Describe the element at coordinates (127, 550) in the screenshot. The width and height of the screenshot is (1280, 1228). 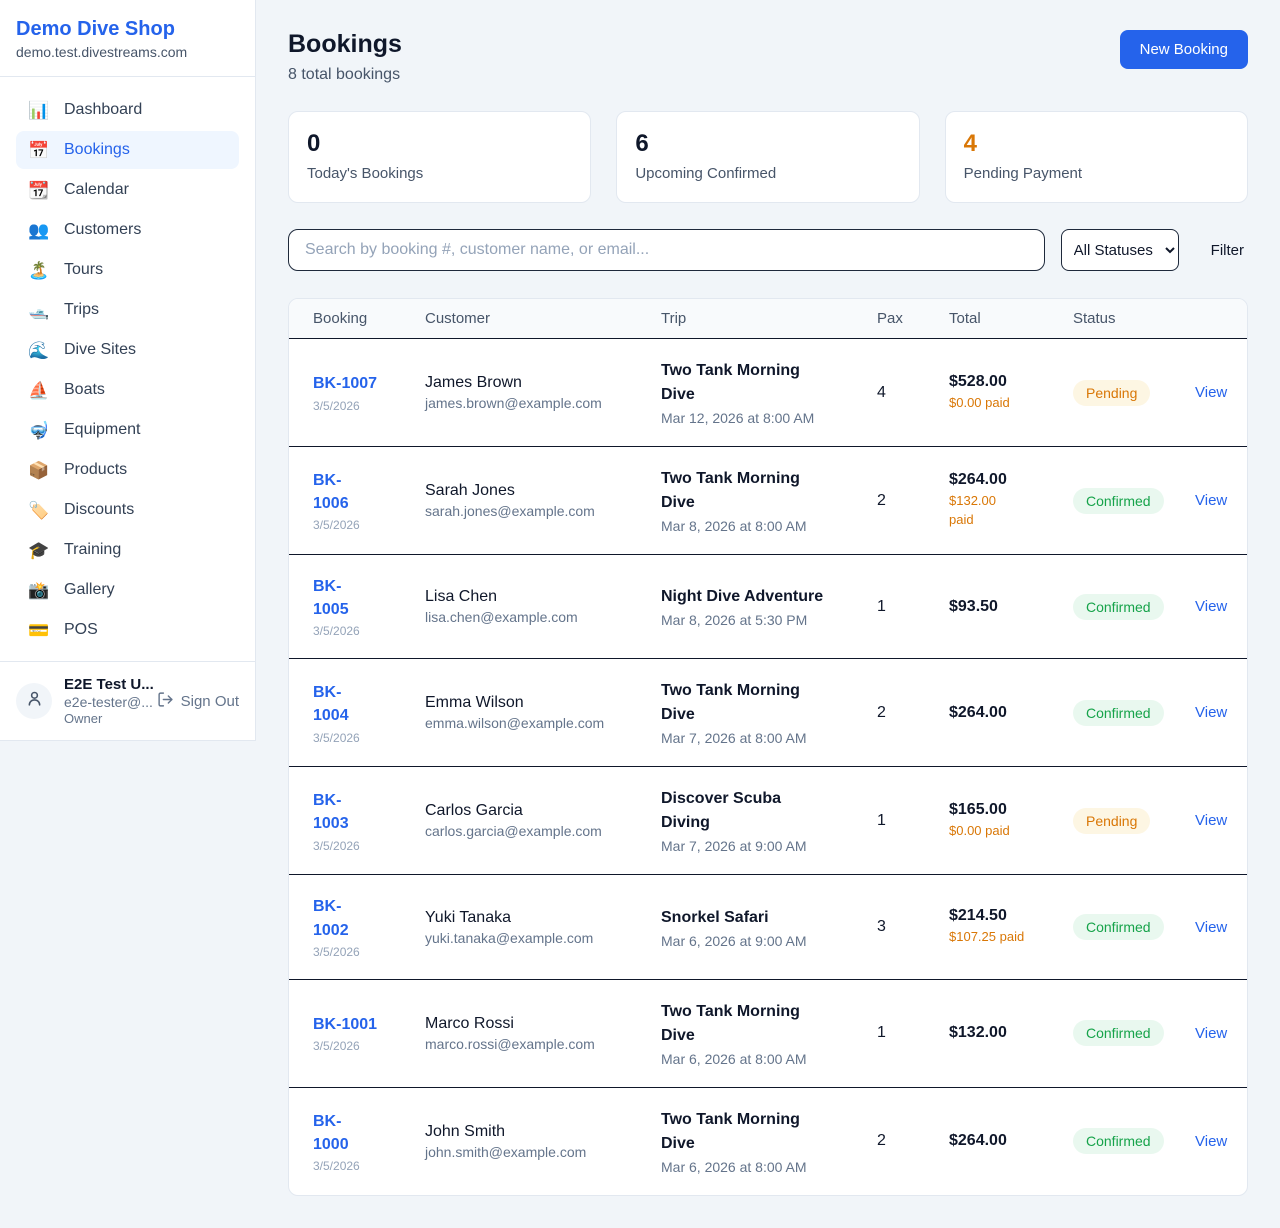
I see `sidebar-item-training: 🎓 Training` at that location.